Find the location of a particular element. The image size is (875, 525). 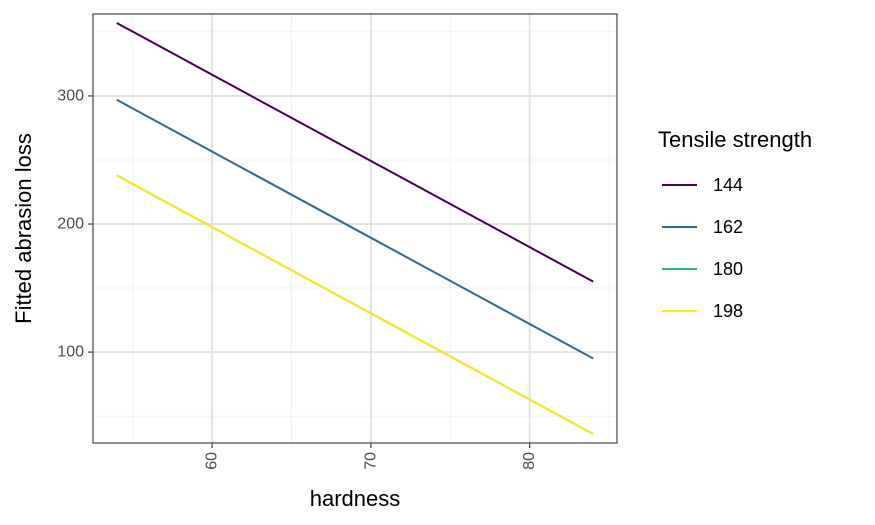

legend-label-198: 198 is located at coordinates (728, 311).